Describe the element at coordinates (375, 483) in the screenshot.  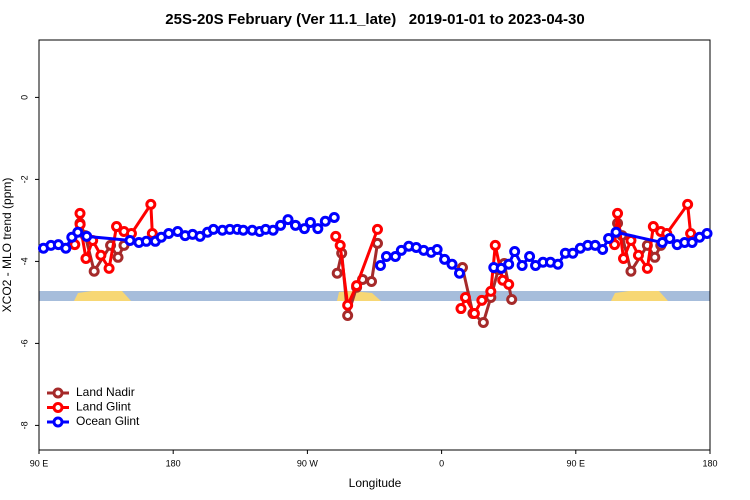
I see `x-axis-label: Longitude` at that location.